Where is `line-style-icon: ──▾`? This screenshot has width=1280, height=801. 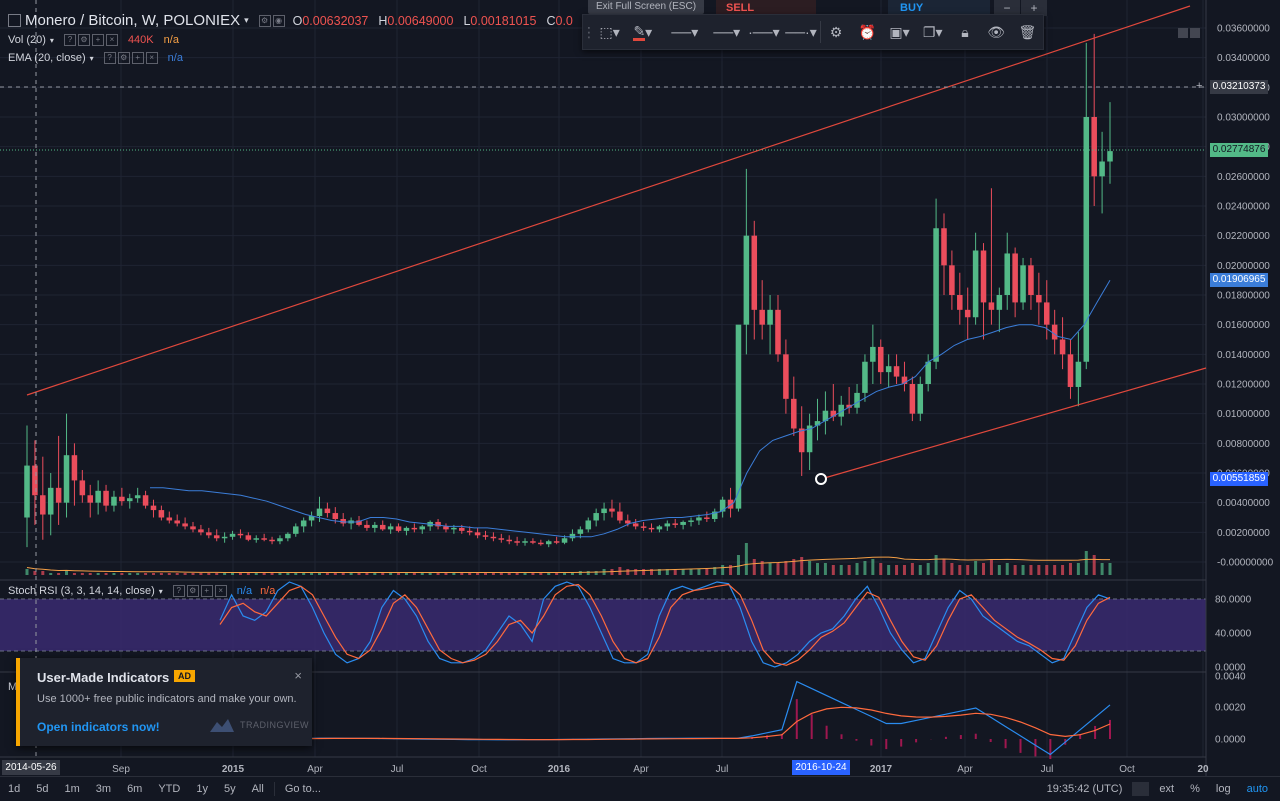
line-style-icon: ──▾ is located at coordinates (727, 31).